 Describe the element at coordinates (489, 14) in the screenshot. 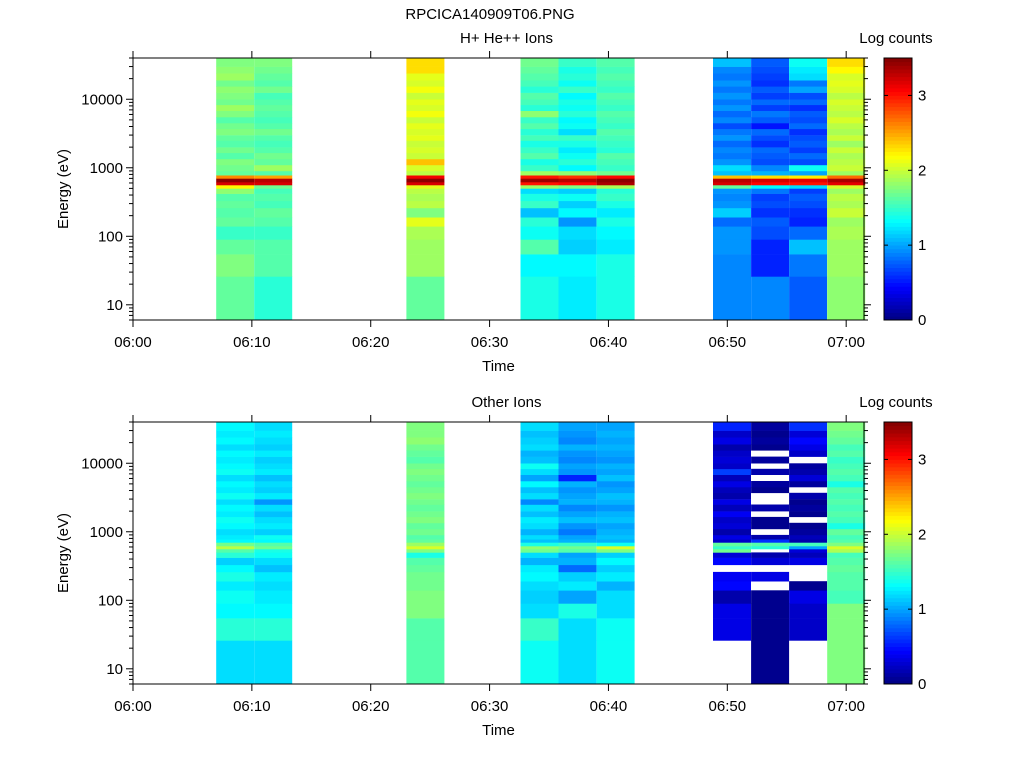

I see `figure-title: RPCICA140909T06.PNG` at that location.